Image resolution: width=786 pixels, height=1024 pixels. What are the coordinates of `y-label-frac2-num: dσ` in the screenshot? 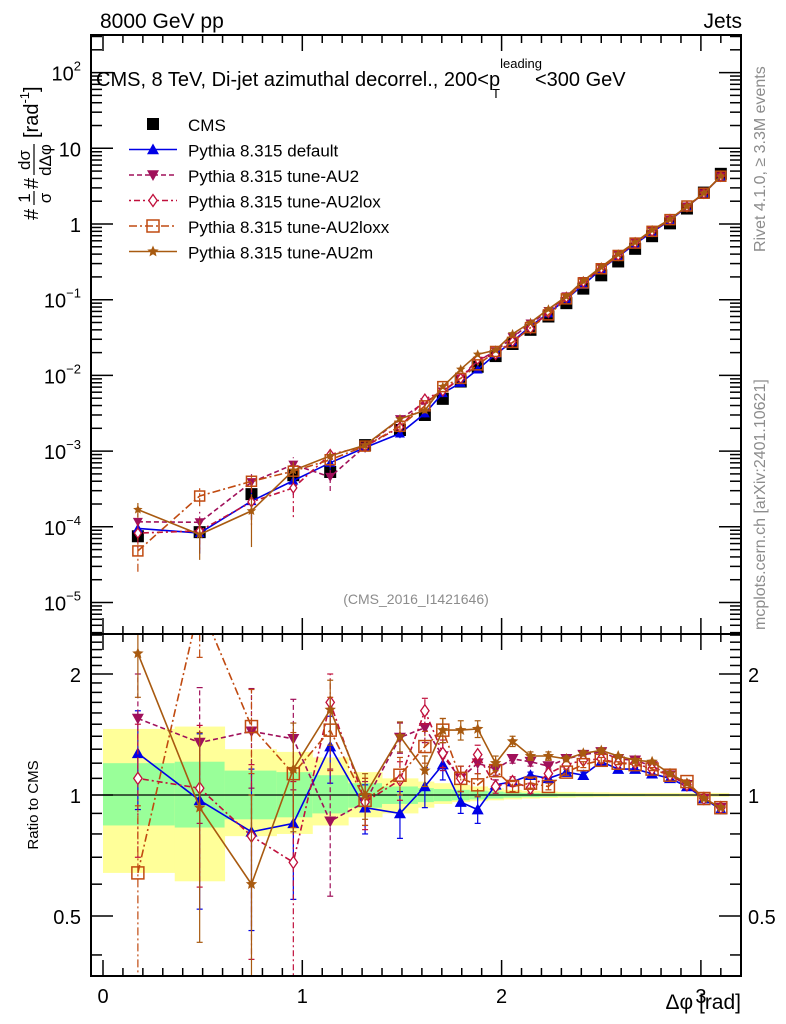 It's located at (24, 160).